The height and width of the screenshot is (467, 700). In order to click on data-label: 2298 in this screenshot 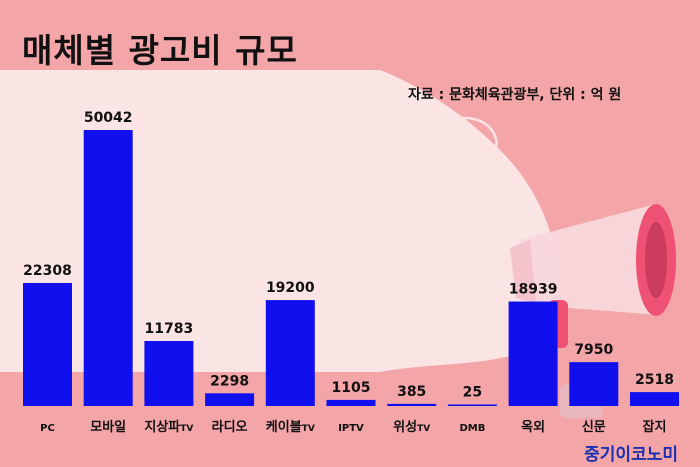, I will do `click(229, 381)`.